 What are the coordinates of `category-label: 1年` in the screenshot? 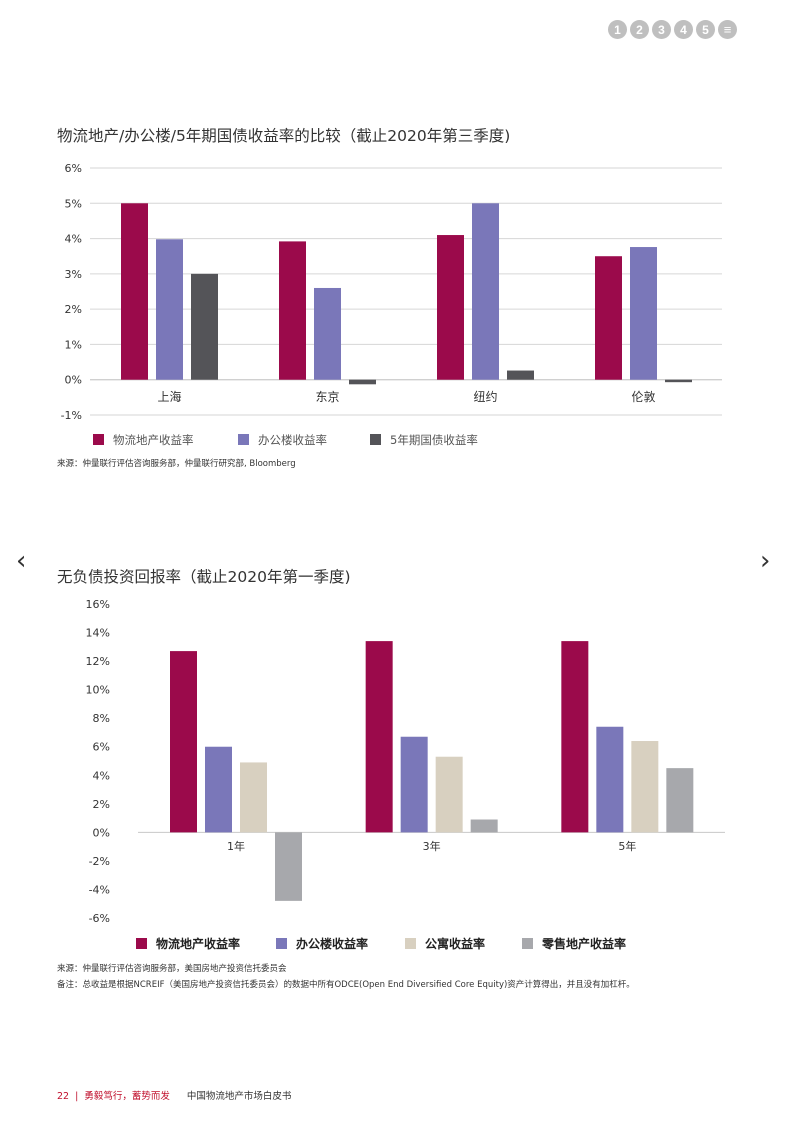 It's located at (236, 846).